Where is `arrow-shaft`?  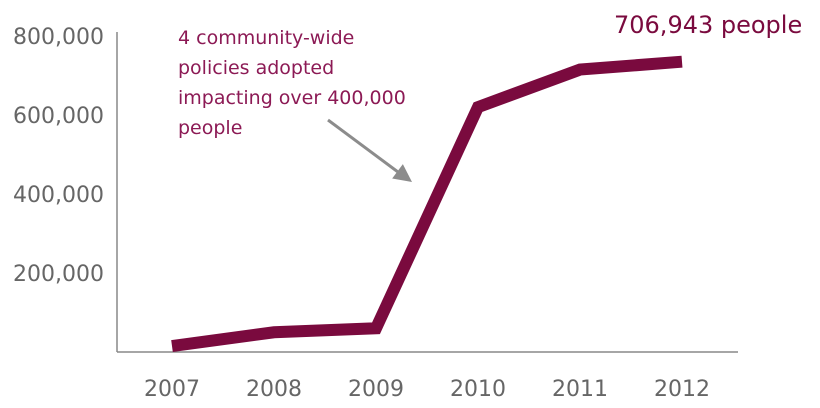 arrow-shaft is located at coordinates (365, 147).